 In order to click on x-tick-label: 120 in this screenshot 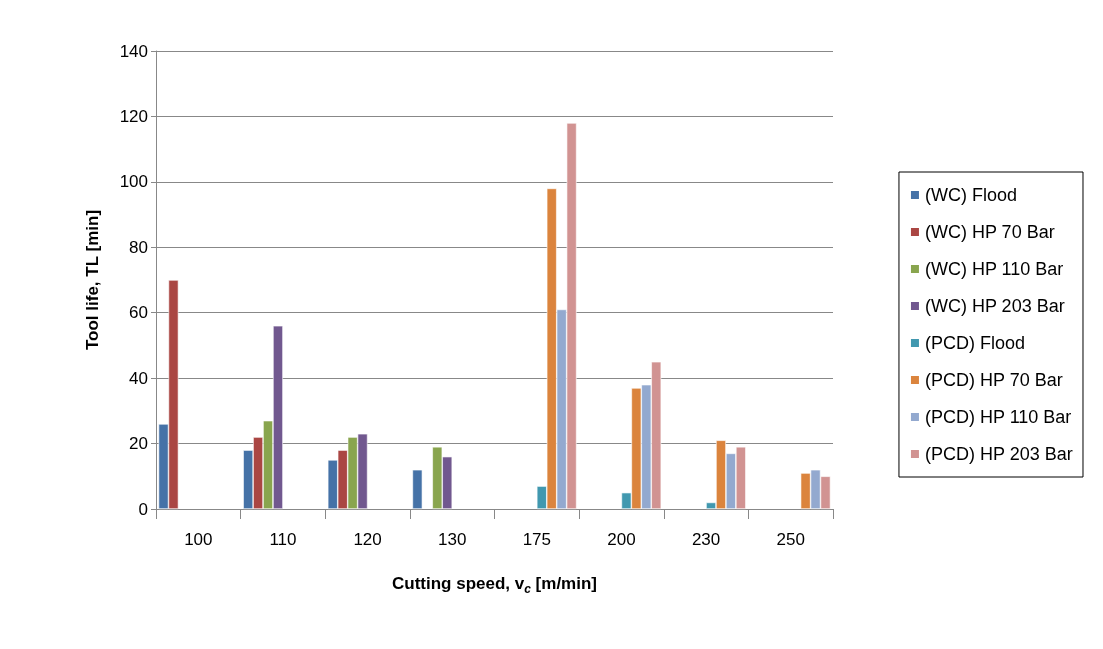, I will do `click(367, 539)`.